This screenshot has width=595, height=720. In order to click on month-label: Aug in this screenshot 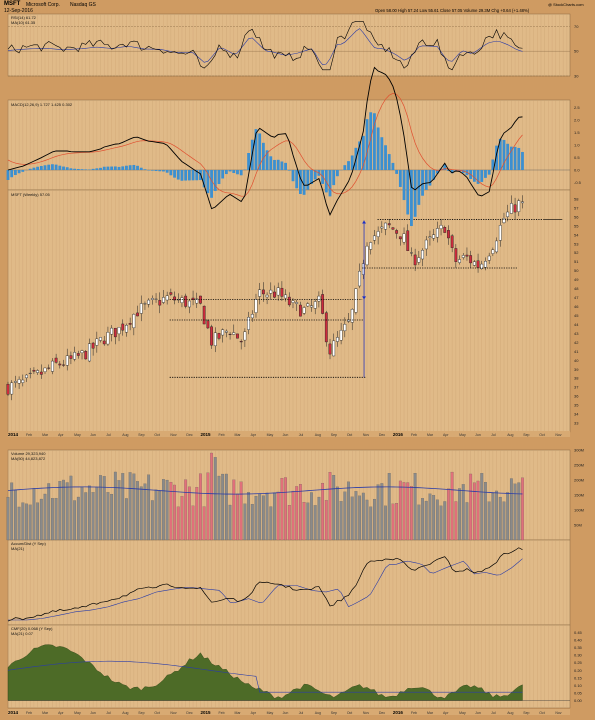, I will do `click(510, 435)`.